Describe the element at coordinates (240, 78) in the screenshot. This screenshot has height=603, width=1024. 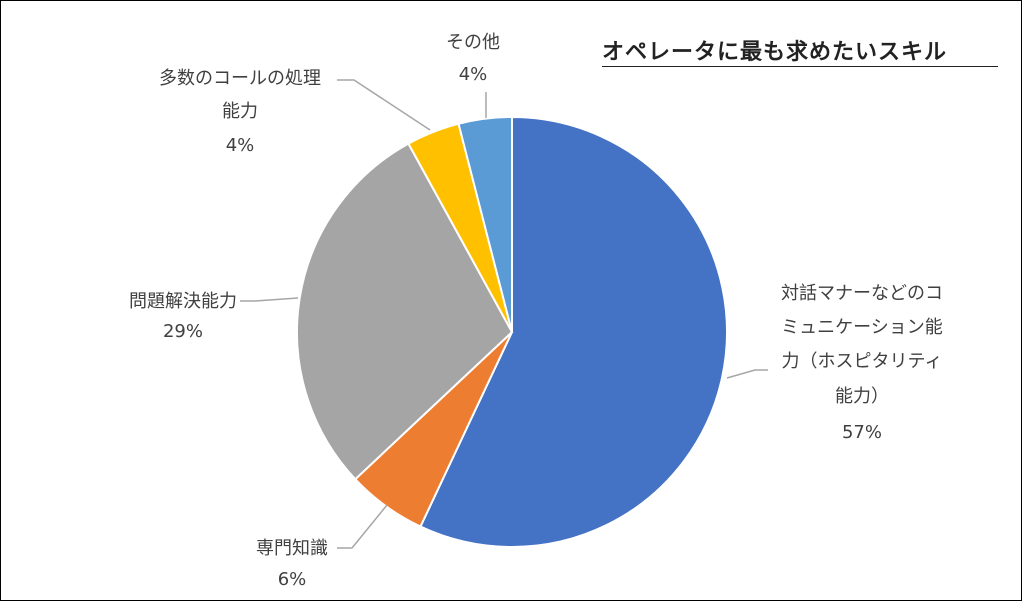
I see `data-label-call-handling-line-1: 多数のコールの処理` at that location.